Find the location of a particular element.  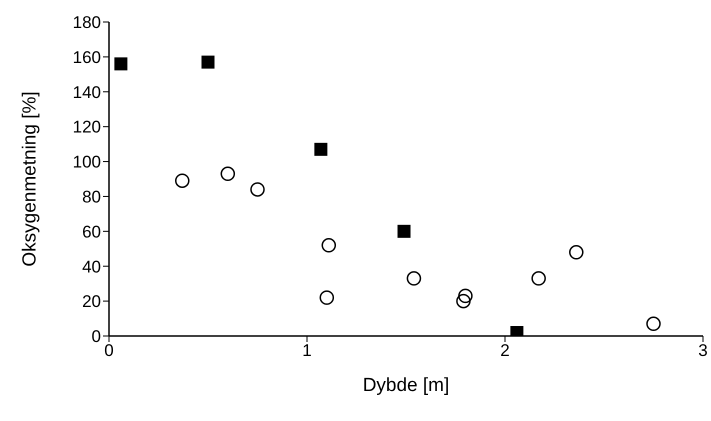

y-tick-label: 160 is located at coordinates (86, 57).